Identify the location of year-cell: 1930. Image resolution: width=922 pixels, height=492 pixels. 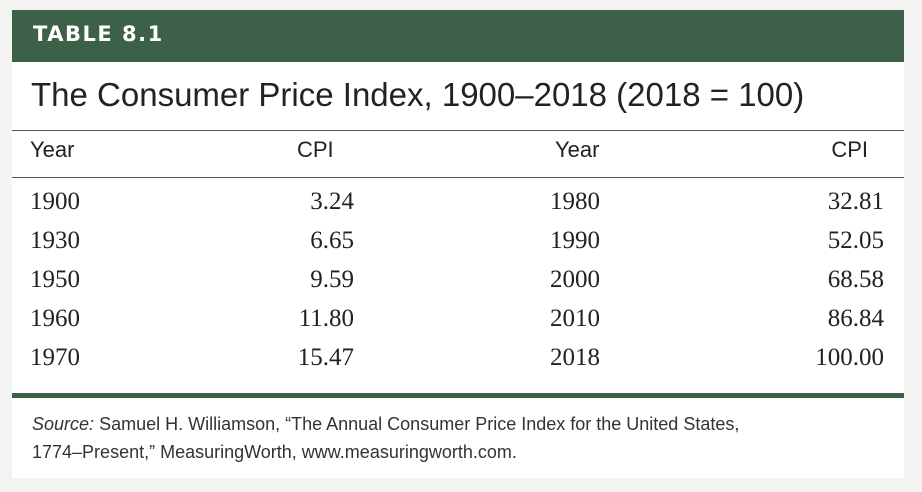
(55, 240).